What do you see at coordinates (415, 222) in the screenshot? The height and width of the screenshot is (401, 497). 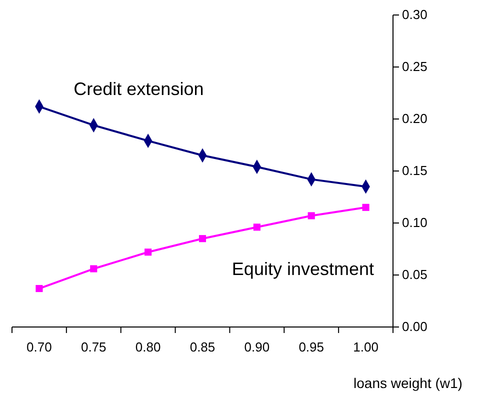 I see `y-tick-label: 0.10` at bounding box center [415, 222].